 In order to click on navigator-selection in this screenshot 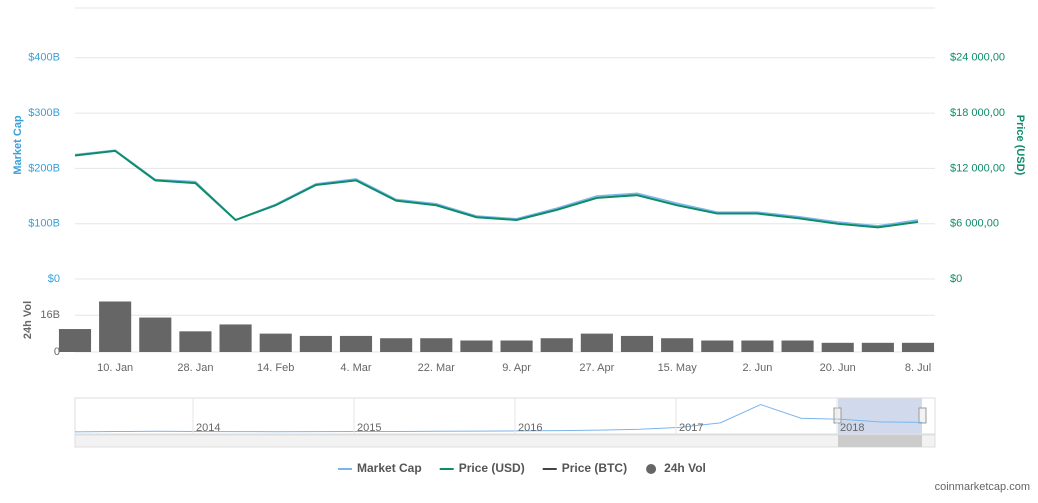, I will do `click(880, 416)`.